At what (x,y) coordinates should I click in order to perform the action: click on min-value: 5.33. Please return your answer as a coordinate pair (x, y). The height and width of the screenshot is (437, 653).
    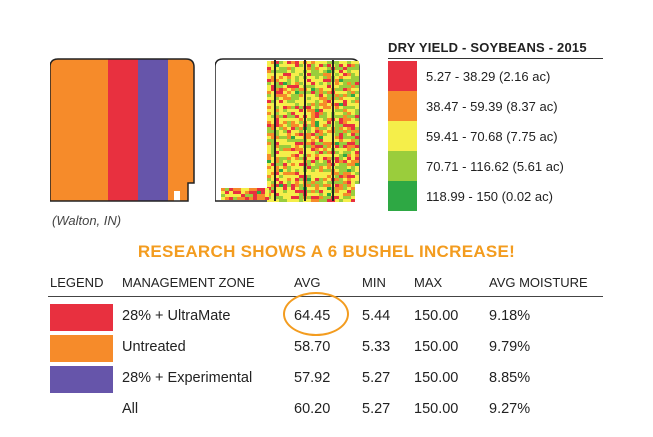
    Looking at the image, I should click on (376, 347).